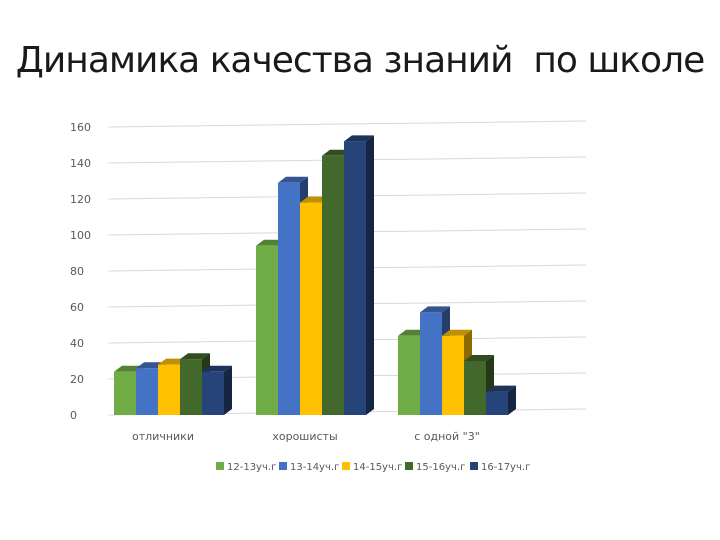  What do you see at coordinates (77, 307) in the screenshot?
I see `y-tick-label: 60` at bounding box center [77, 307].